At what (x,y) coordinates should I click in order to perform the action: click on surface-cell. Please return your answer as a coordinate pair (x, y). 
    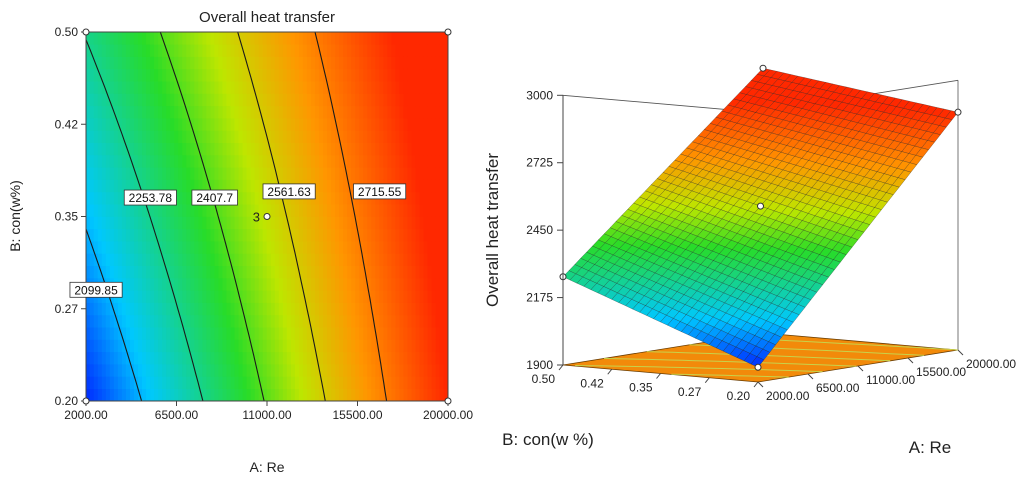
    Looking at the image, I should click on (757, 362).